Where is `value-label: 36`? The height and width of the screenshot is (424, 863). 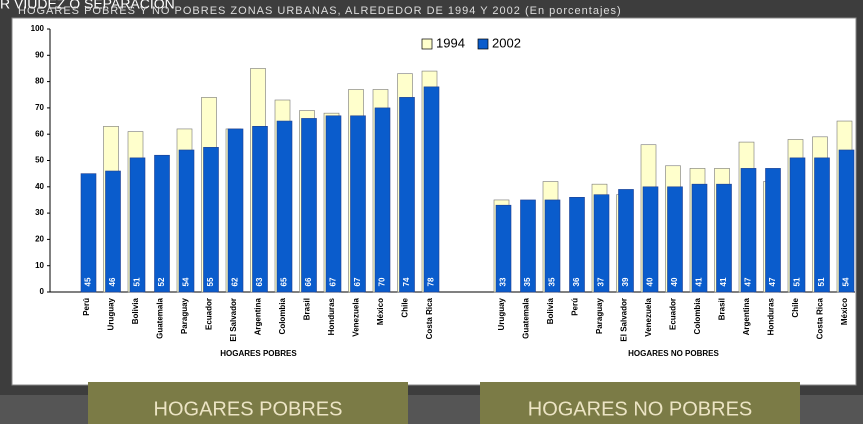
value-label: 36 is located at coordinates (576, 281).